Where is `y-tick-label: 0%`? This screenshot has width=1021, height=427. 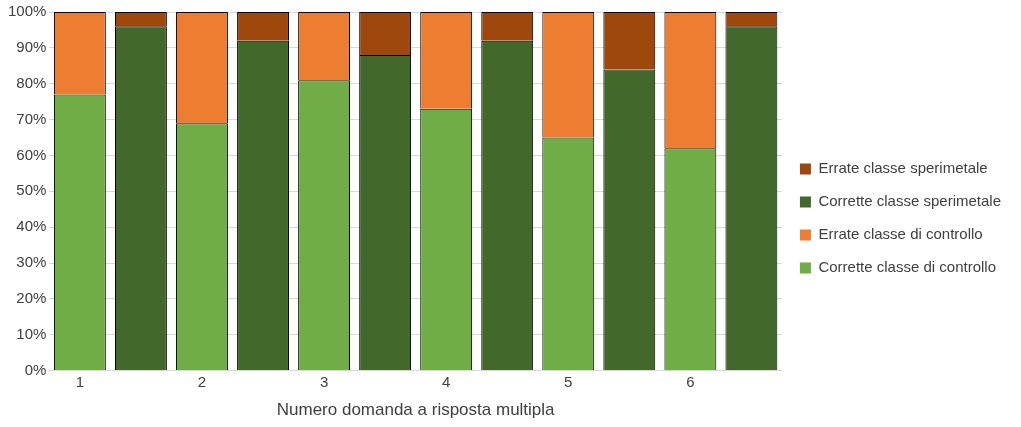 y-tick-label: 0% is located at coordinates (35, 369).